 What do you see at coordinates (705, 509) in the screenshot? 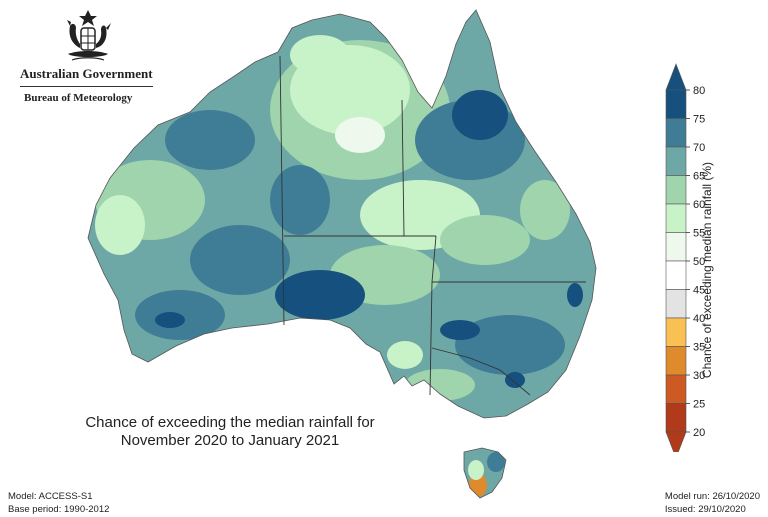
I see `issued-label: Issued: 29/10/2020` at bounding box center [705, 509].